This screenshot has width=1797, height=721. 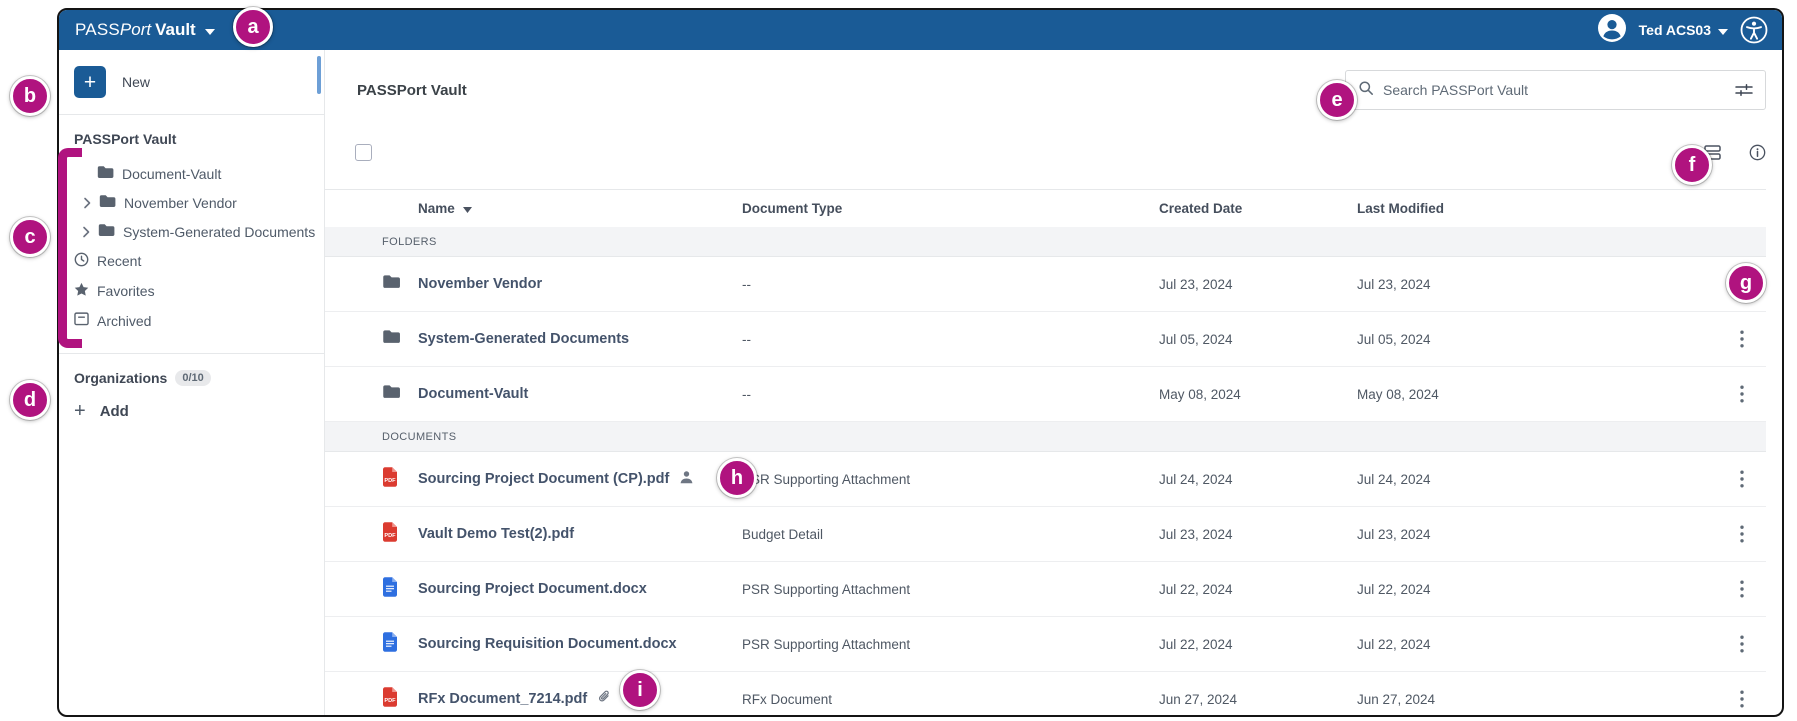 I want to click on top-navigation-bar: PASSPort Vault Ted ACS03, so click(x=920, y=30).